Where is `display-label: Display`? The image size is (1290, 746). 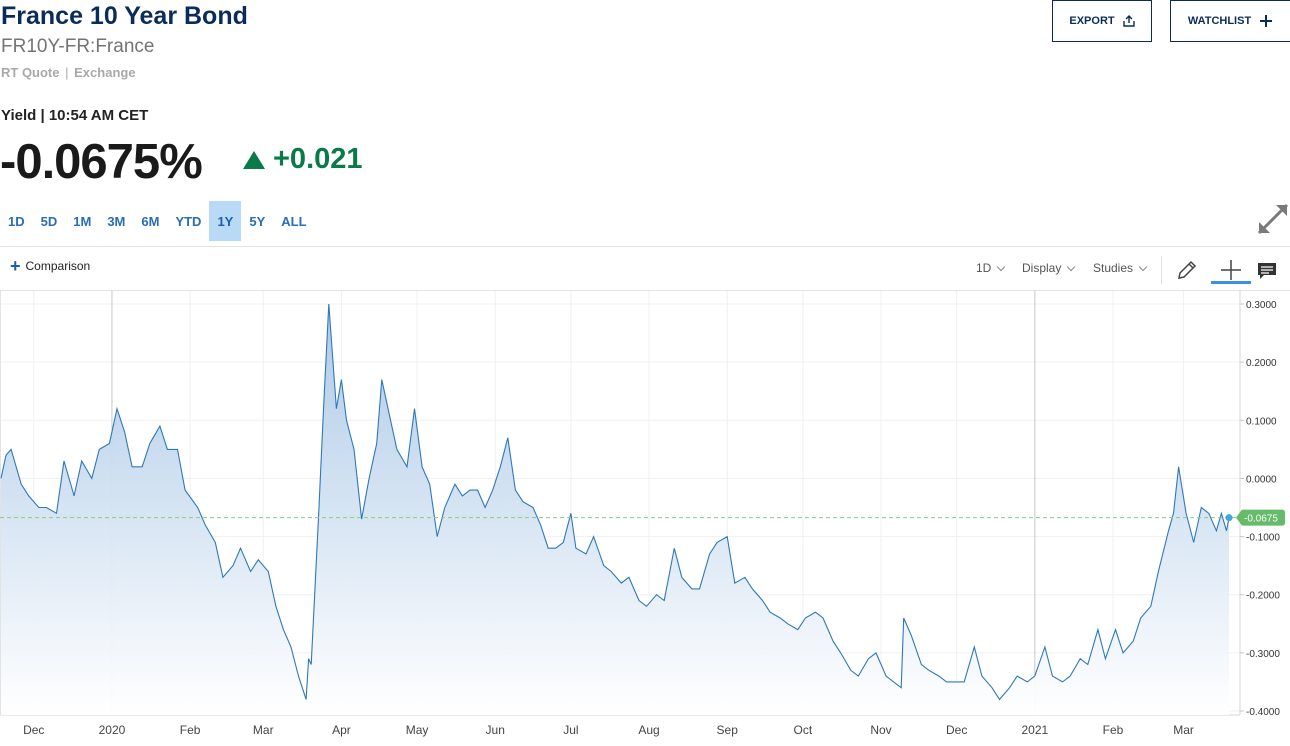 display-label: Display is located at coordinates (1042, 268).